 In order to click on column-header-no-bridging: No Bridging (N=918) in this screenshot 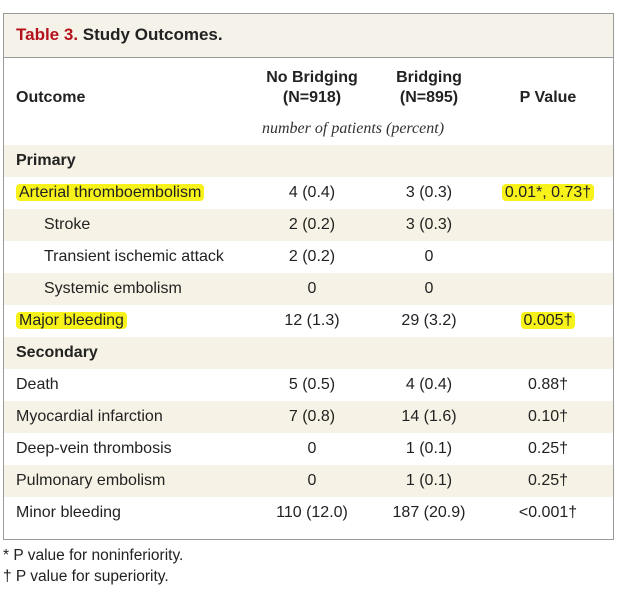, I will do `click(312, 88)`.